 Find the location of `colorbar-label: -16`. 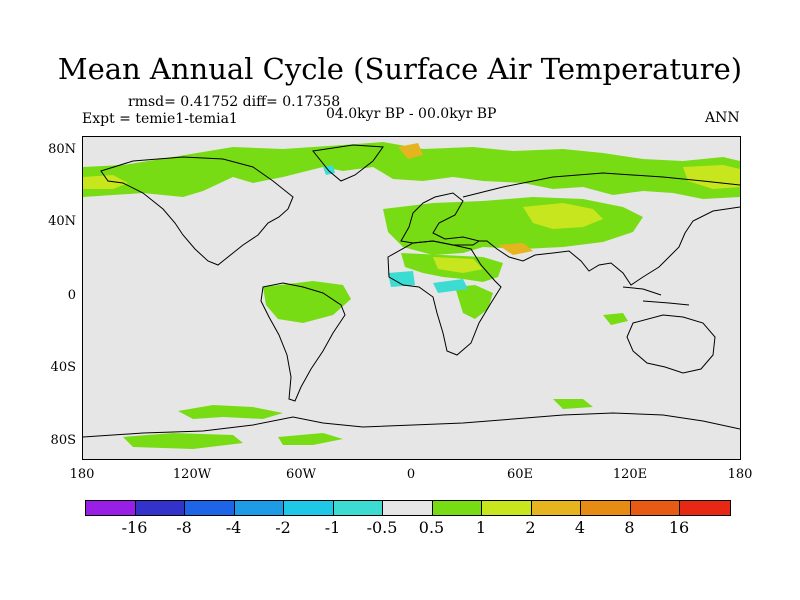

colorbar-label: -16 is located at coordinates (134, 527).